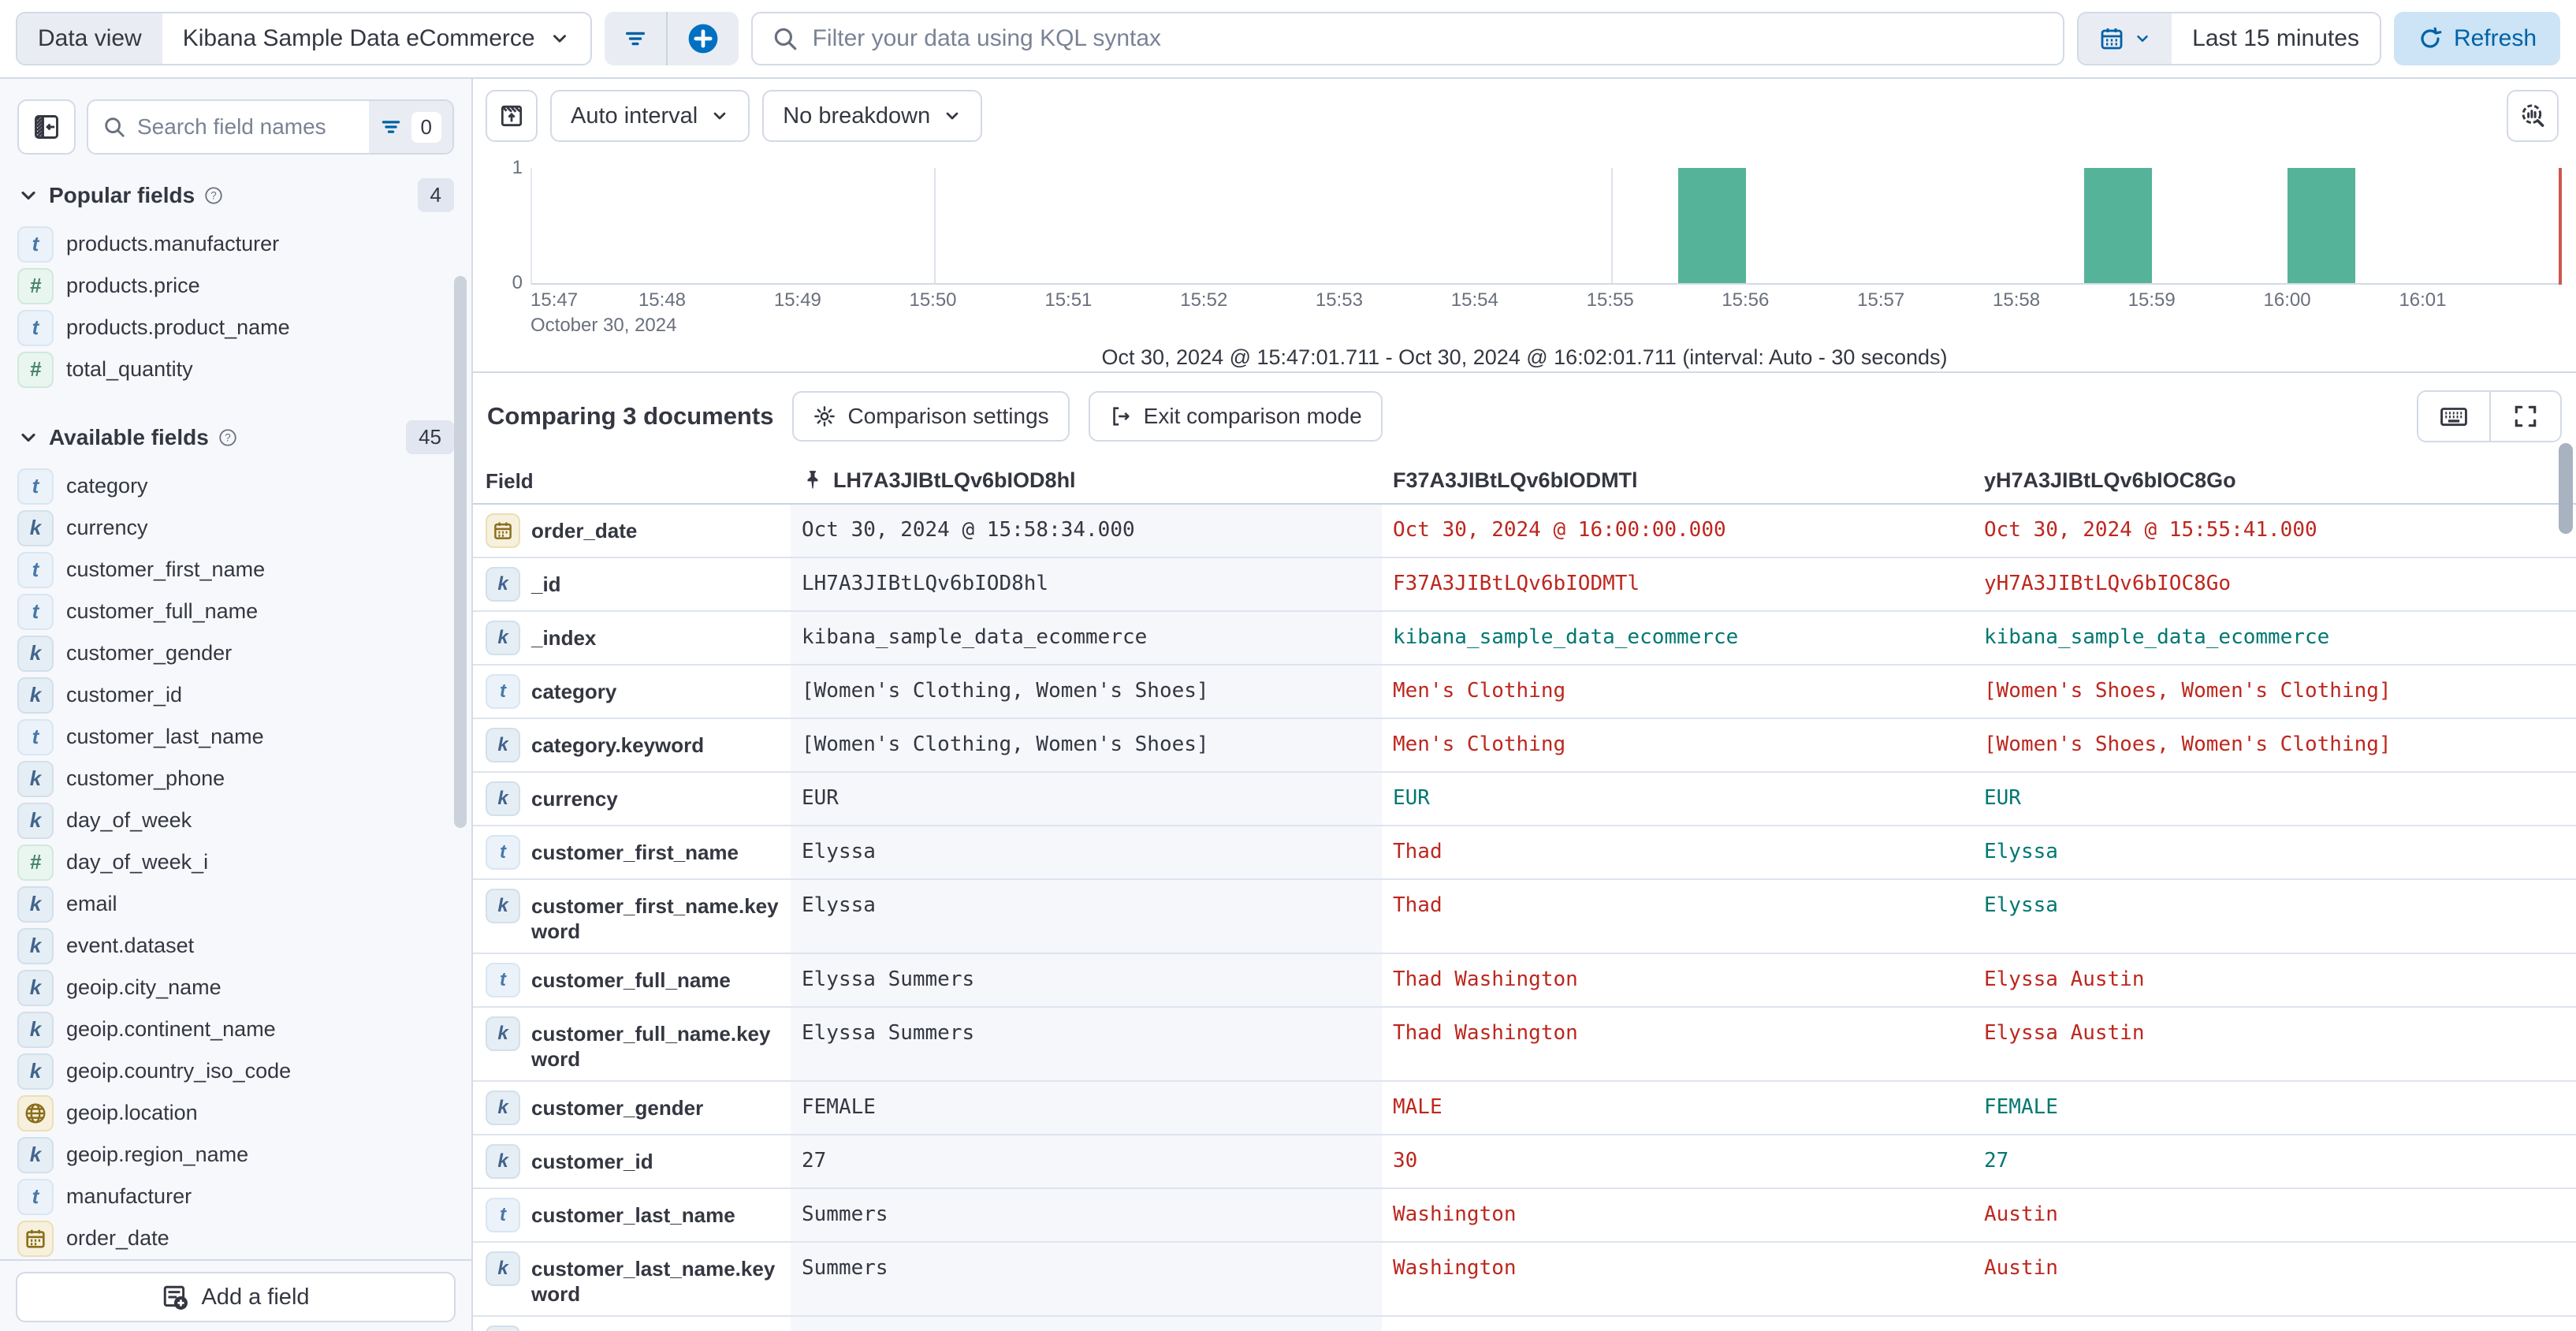 This screenshot has height=1331, width=2576. I want to click on add-field-button: Add a field, so click(236, 1297).